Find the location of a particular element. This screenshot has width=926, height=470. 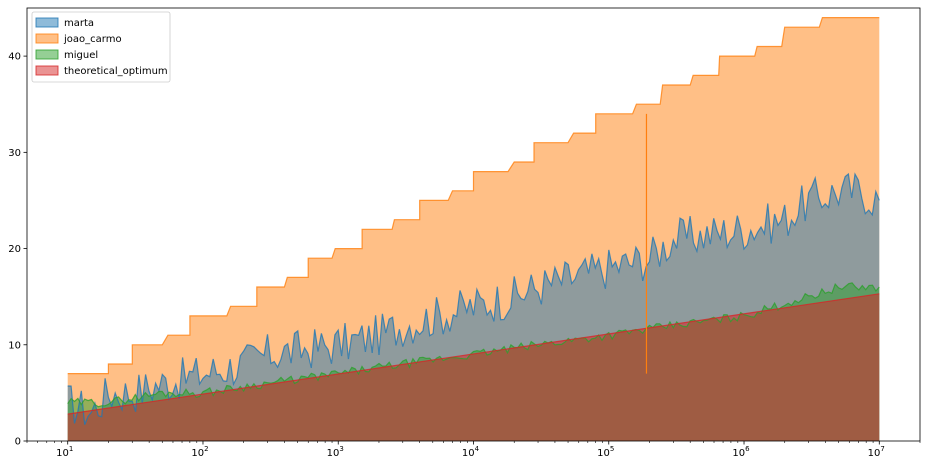

x-axis: 10¹ 10² 10³ 10⁴ 10⁵ 10⁶ 10⁷ is located at coordinates (473, 450).